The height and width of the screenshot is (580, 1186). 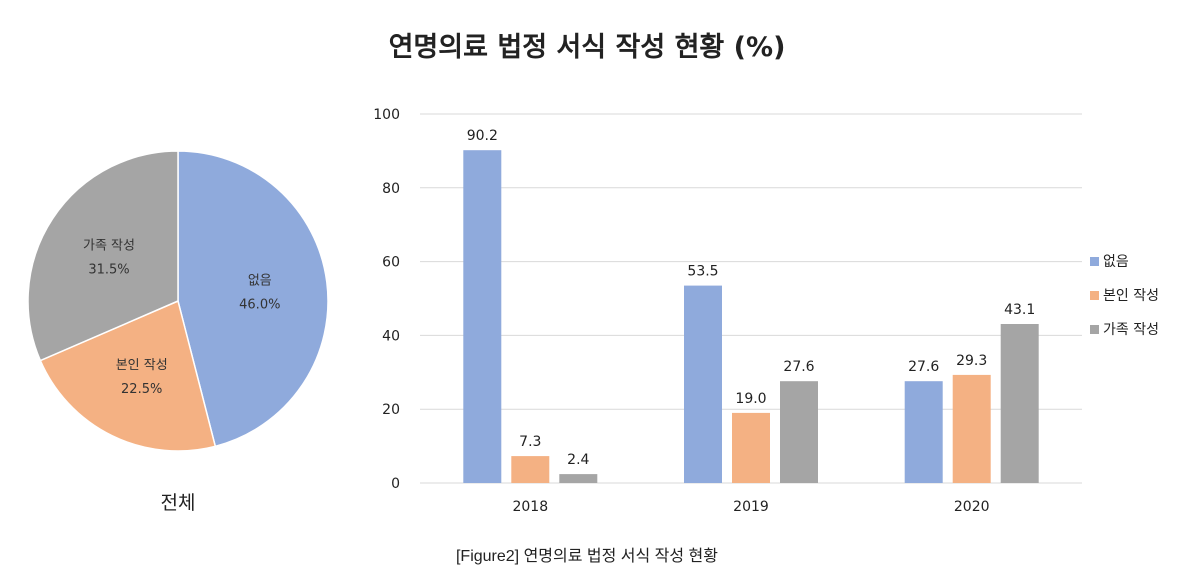 I want to click on pie-chart: 없음 46.0% 본인 작성 22.5% 가족 작성 31.5%, so click(x=178, y=301).